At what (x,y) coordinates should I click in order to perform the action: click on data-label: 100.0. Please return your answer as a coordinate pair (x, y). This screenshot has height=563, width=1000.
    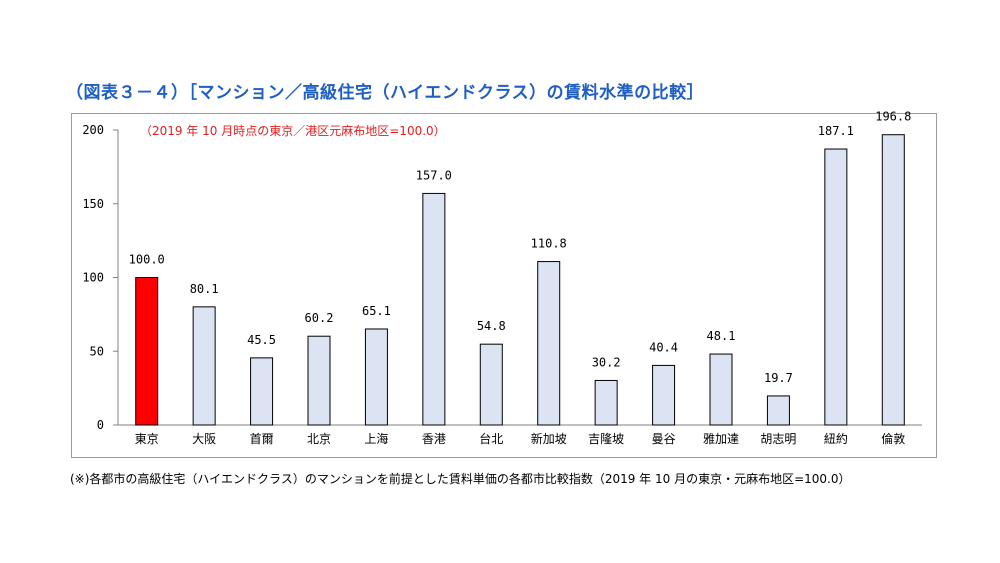
    Looking at the image, I should click on (147, 260).